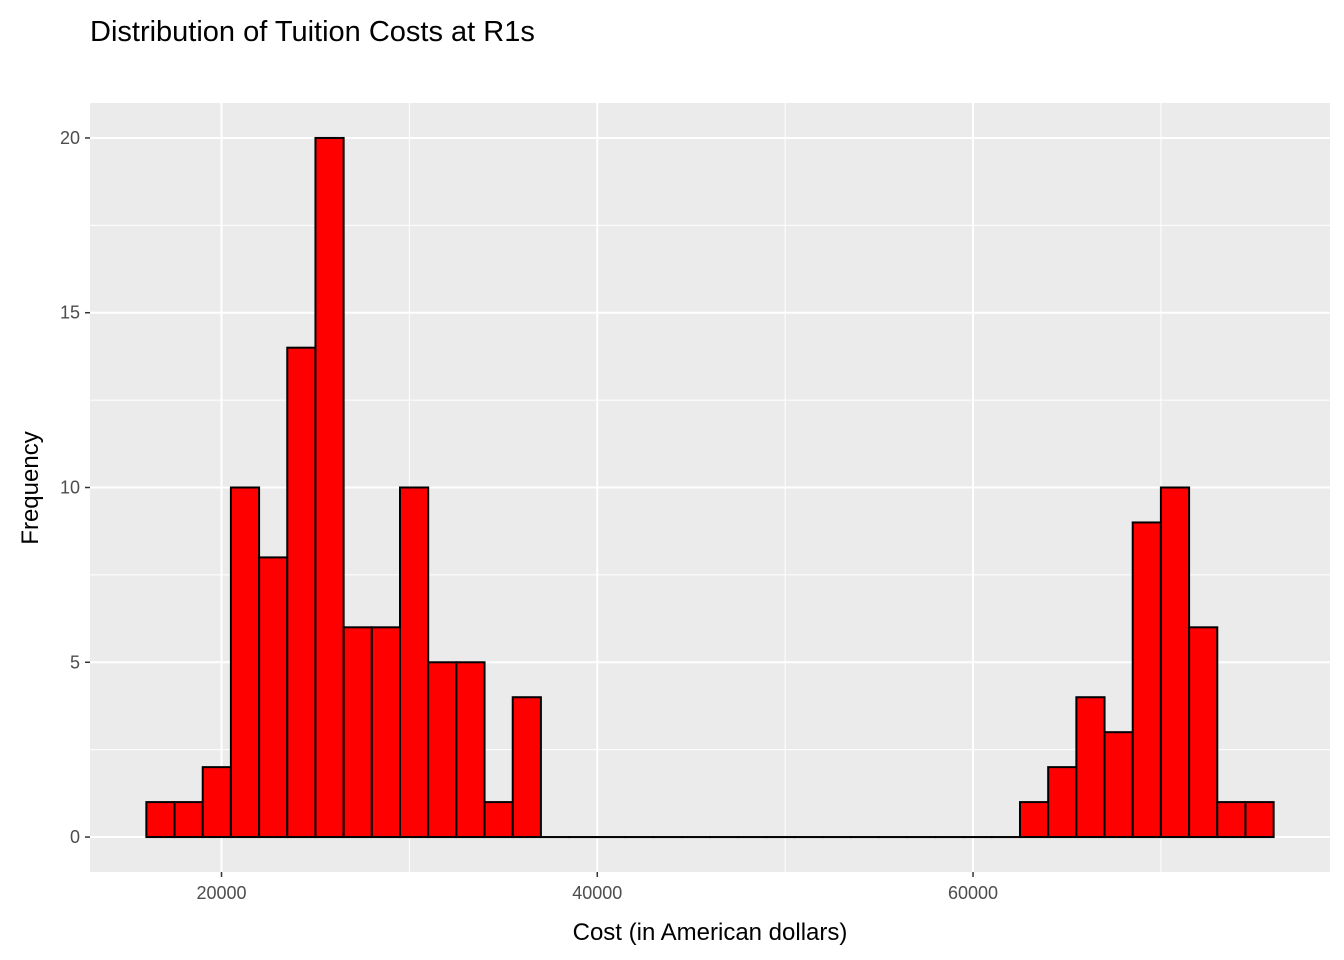 The height and width of the screenshot is (960, 1344). What do you see at coordinates (75, 662) in the screenshot?
I see `y-tick-label: 5` at bounding box center [75, 662].